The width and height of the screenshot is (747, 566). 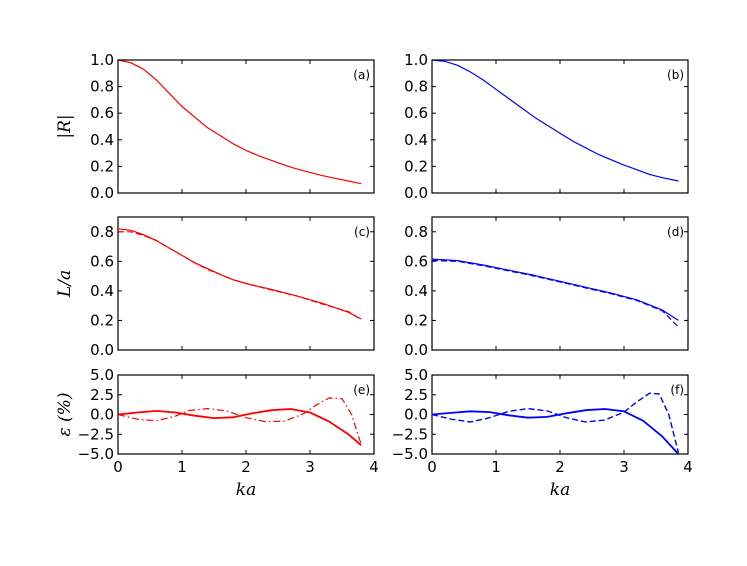 I want to click on subplot-a: 0.0 0.2 0.4 0.6 0.8 1.0 (a) |R|, so click(x=215, y=126).